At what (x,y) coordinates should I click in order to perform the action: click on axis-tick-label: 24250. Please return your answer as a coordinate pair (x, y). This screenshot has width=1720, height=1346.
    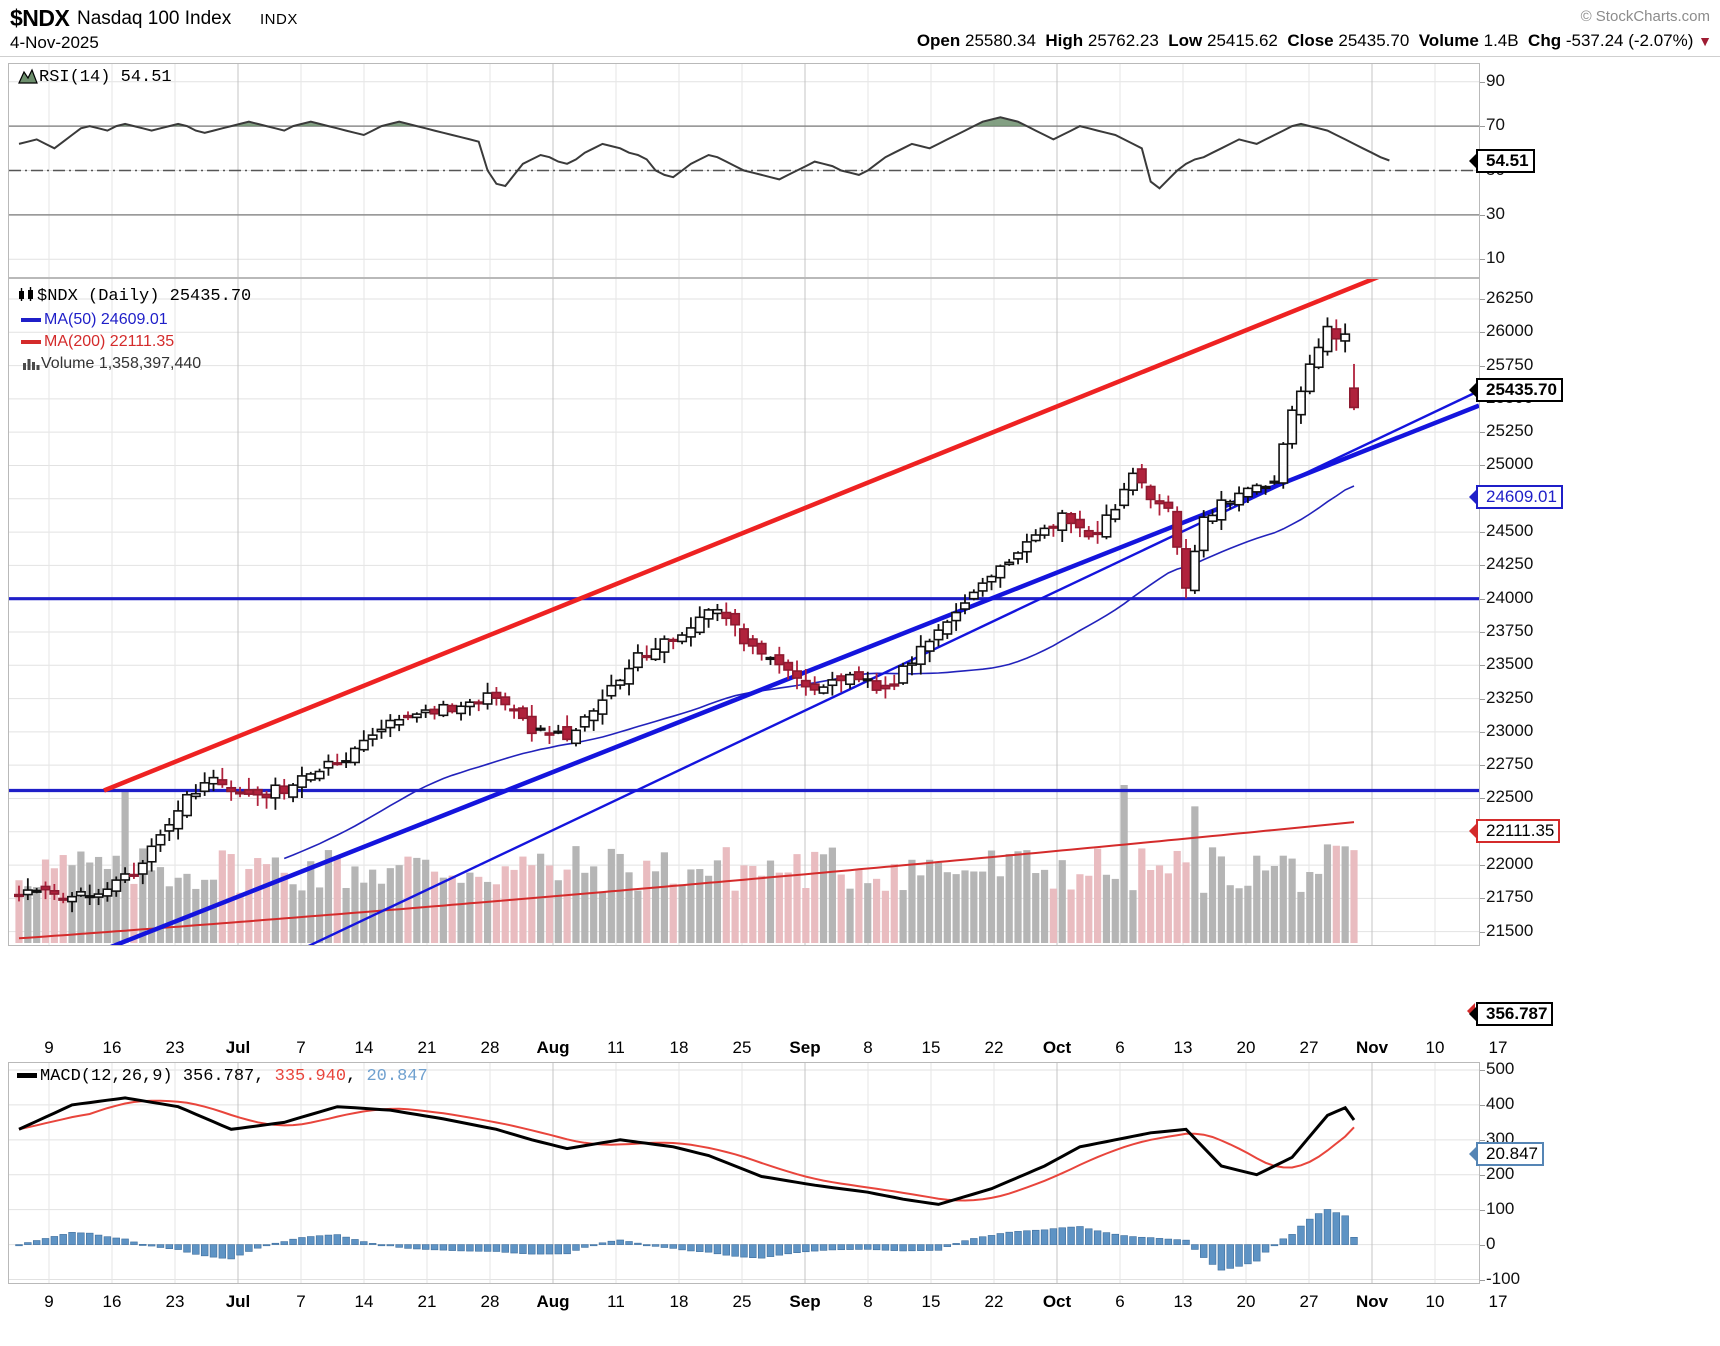
    Looking at the image, I should click on (1510, 564).